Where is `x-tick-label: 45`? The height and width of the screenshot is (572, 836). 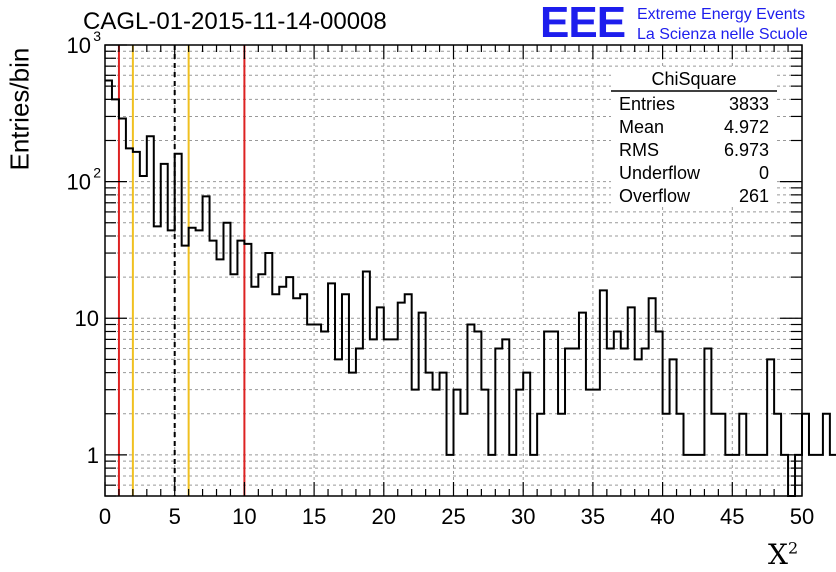
x-tick-label: 45 is located at coordinates (732, 516).